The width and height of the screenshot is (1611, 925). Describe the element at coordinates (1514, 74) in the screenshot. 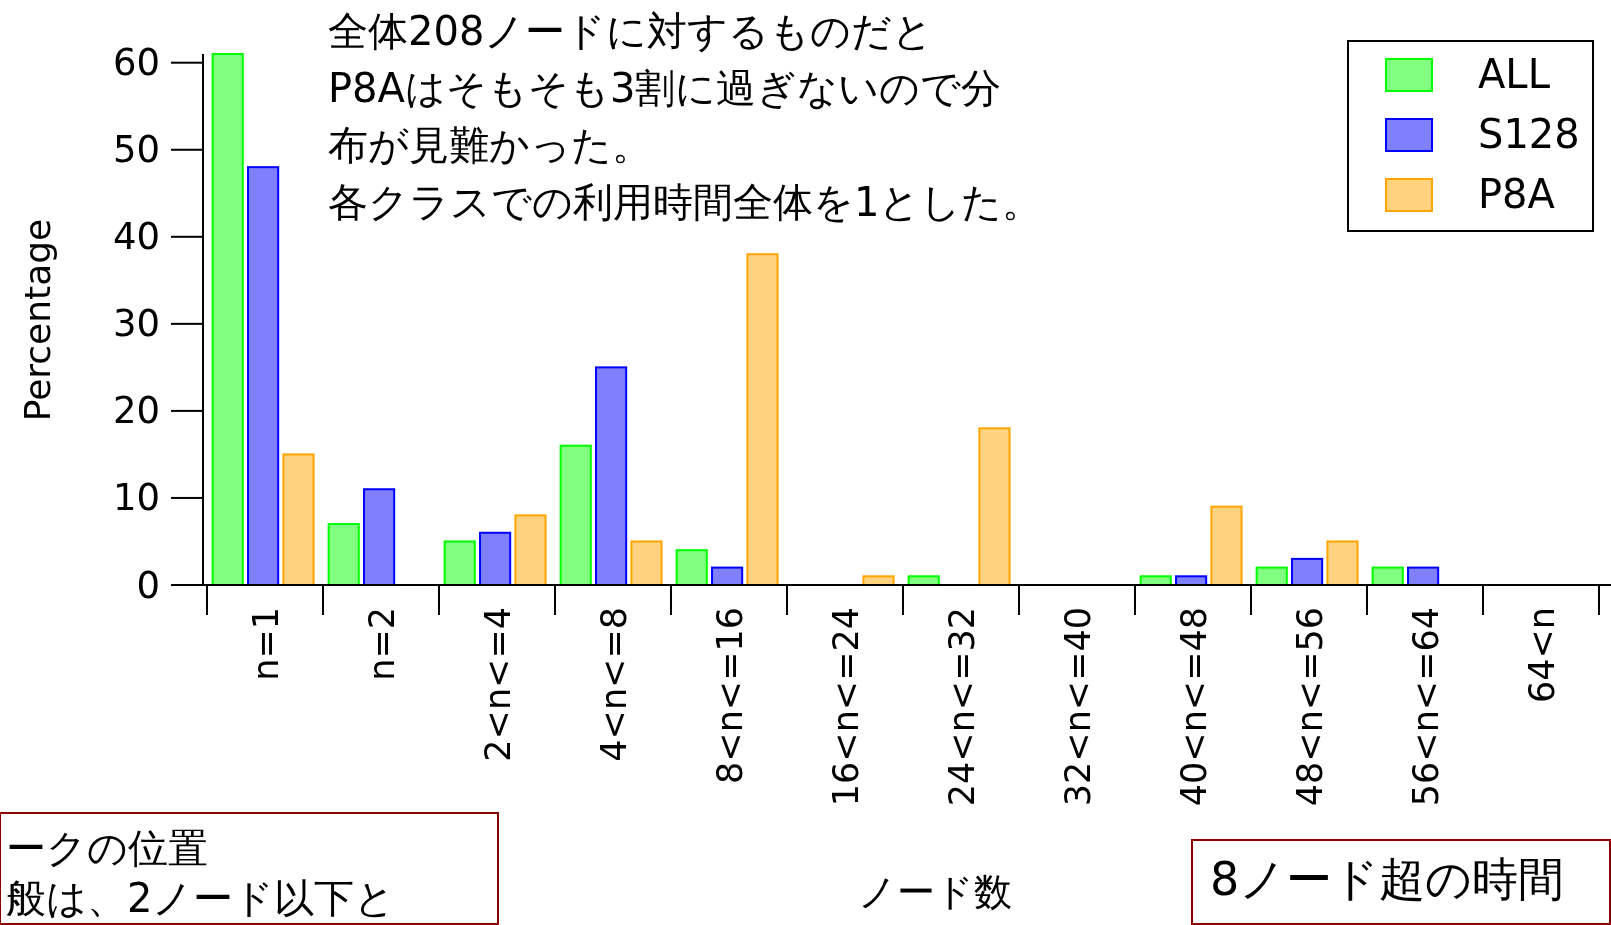

I see `legend-label: ALL` at that location.